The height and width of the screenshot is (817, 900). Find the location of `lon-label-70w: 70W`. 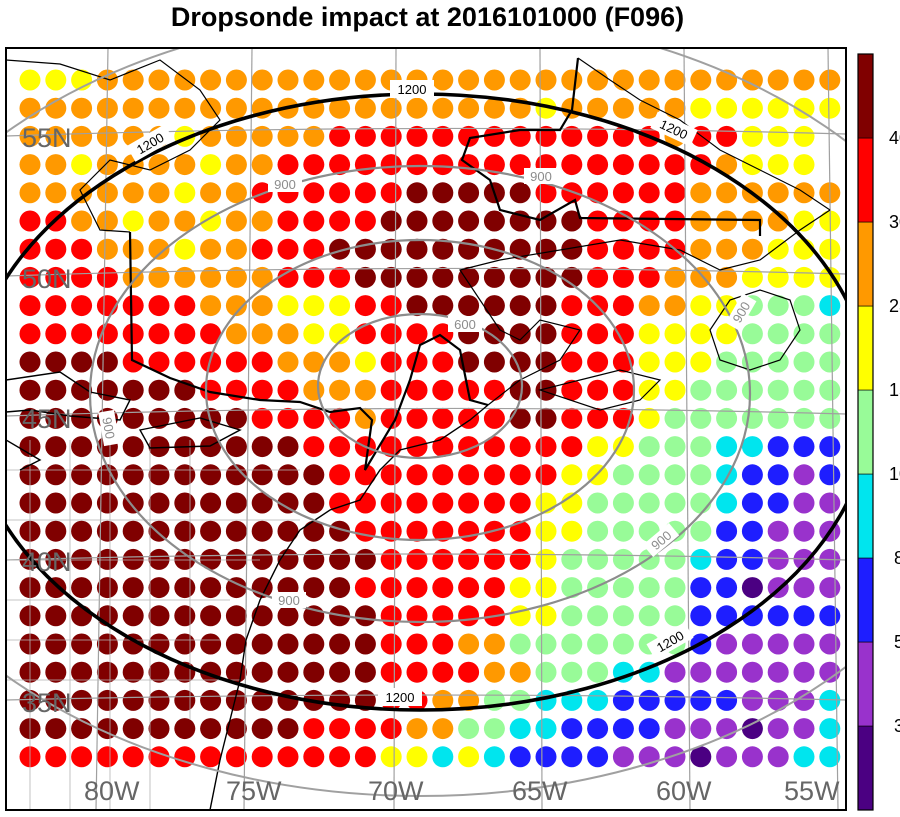

lon-label-70w: 70W is located at coordinates (396, 791).